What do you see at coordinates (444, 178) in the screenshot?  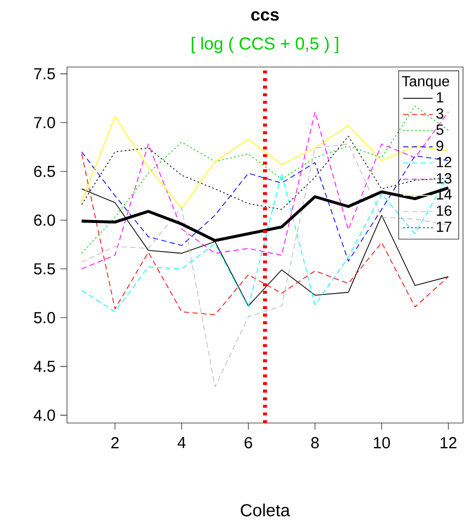 I see `legend-label: 13` at bounding box center [444, 178].